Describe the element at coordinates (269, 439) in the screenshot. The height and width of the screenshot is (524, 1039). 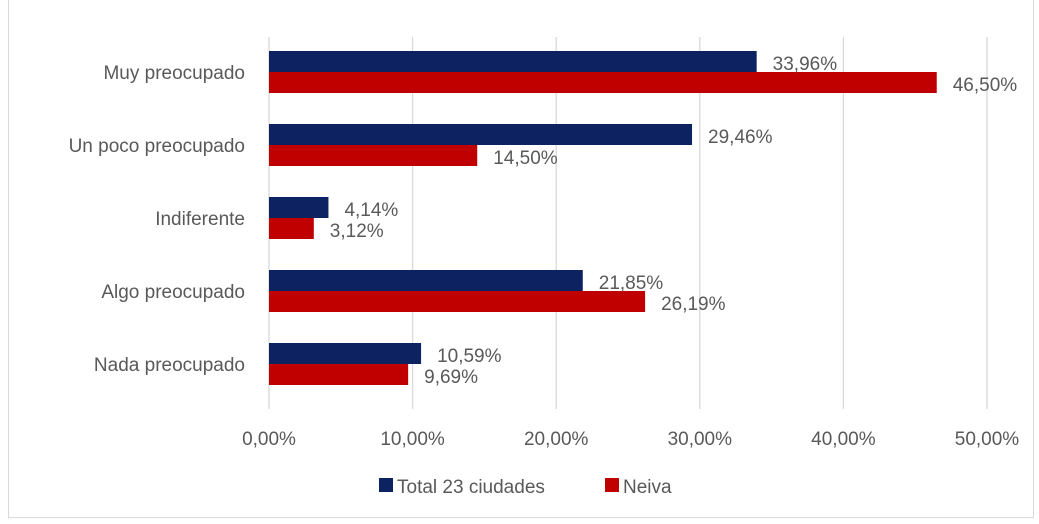
I see `x-tick-label: 0,00%` at that location.